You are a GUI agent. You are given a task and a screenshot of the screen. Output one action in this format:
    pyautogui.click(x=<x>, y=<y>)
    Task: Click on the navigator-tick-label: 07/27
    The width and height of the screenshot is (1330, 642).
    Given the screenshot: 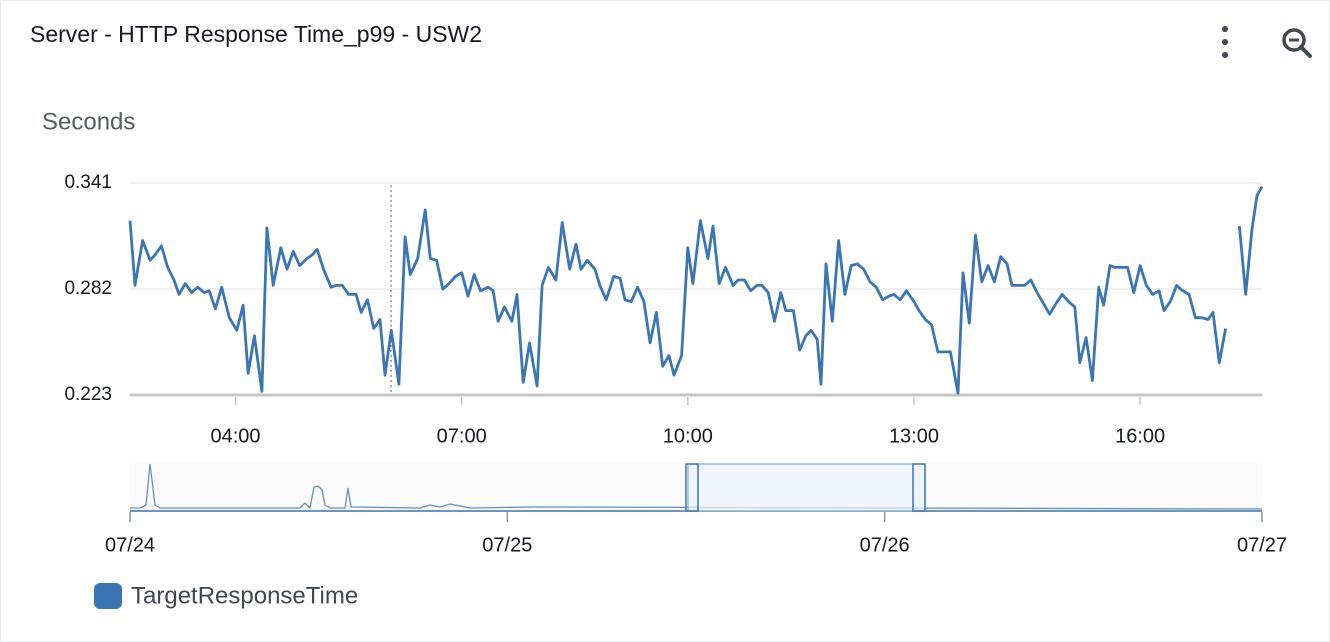 What is the action you would take?
    pyautogui.click(x=1262, y=545)
    